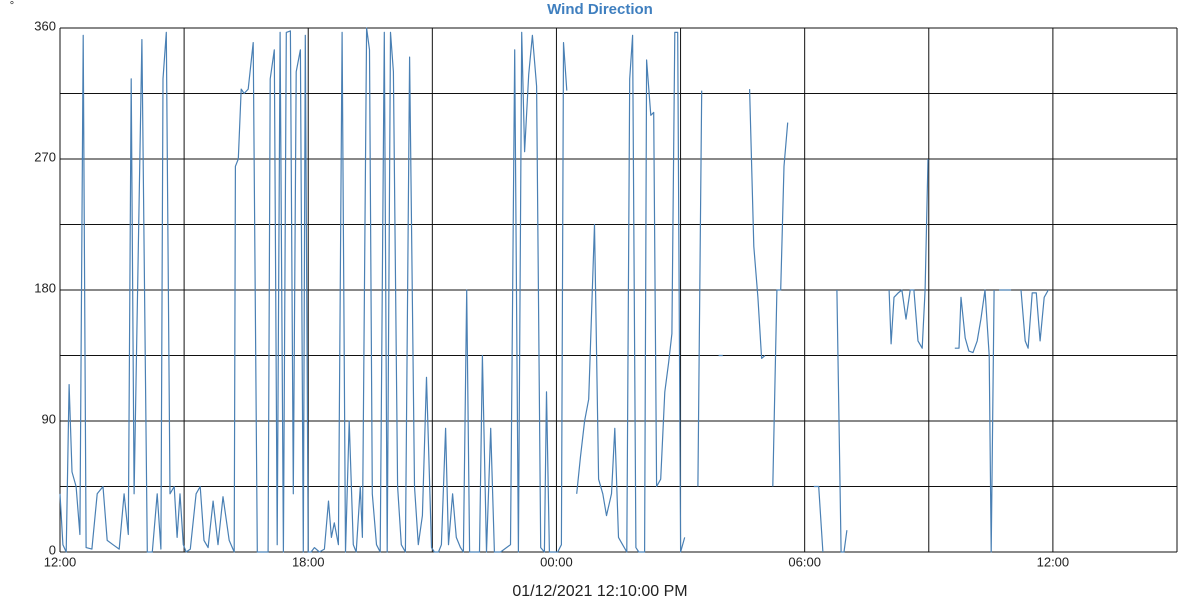 The height and width of the screenshot is (600, 1200). I want to click on y-tick-label: 90, so click(49, 418).